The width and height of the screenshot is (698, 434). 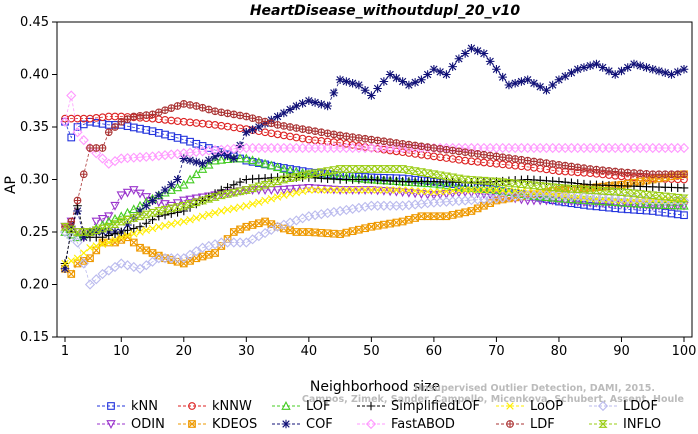 I want to click on legend-item-odin: ODIN, so click(x=131, y=424).